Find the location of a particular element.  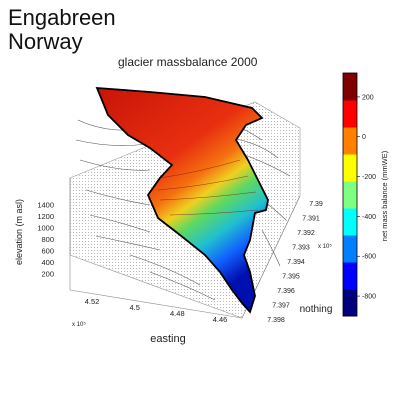

colorbar-tick-label: 200 is located at coordinates (368, 97).